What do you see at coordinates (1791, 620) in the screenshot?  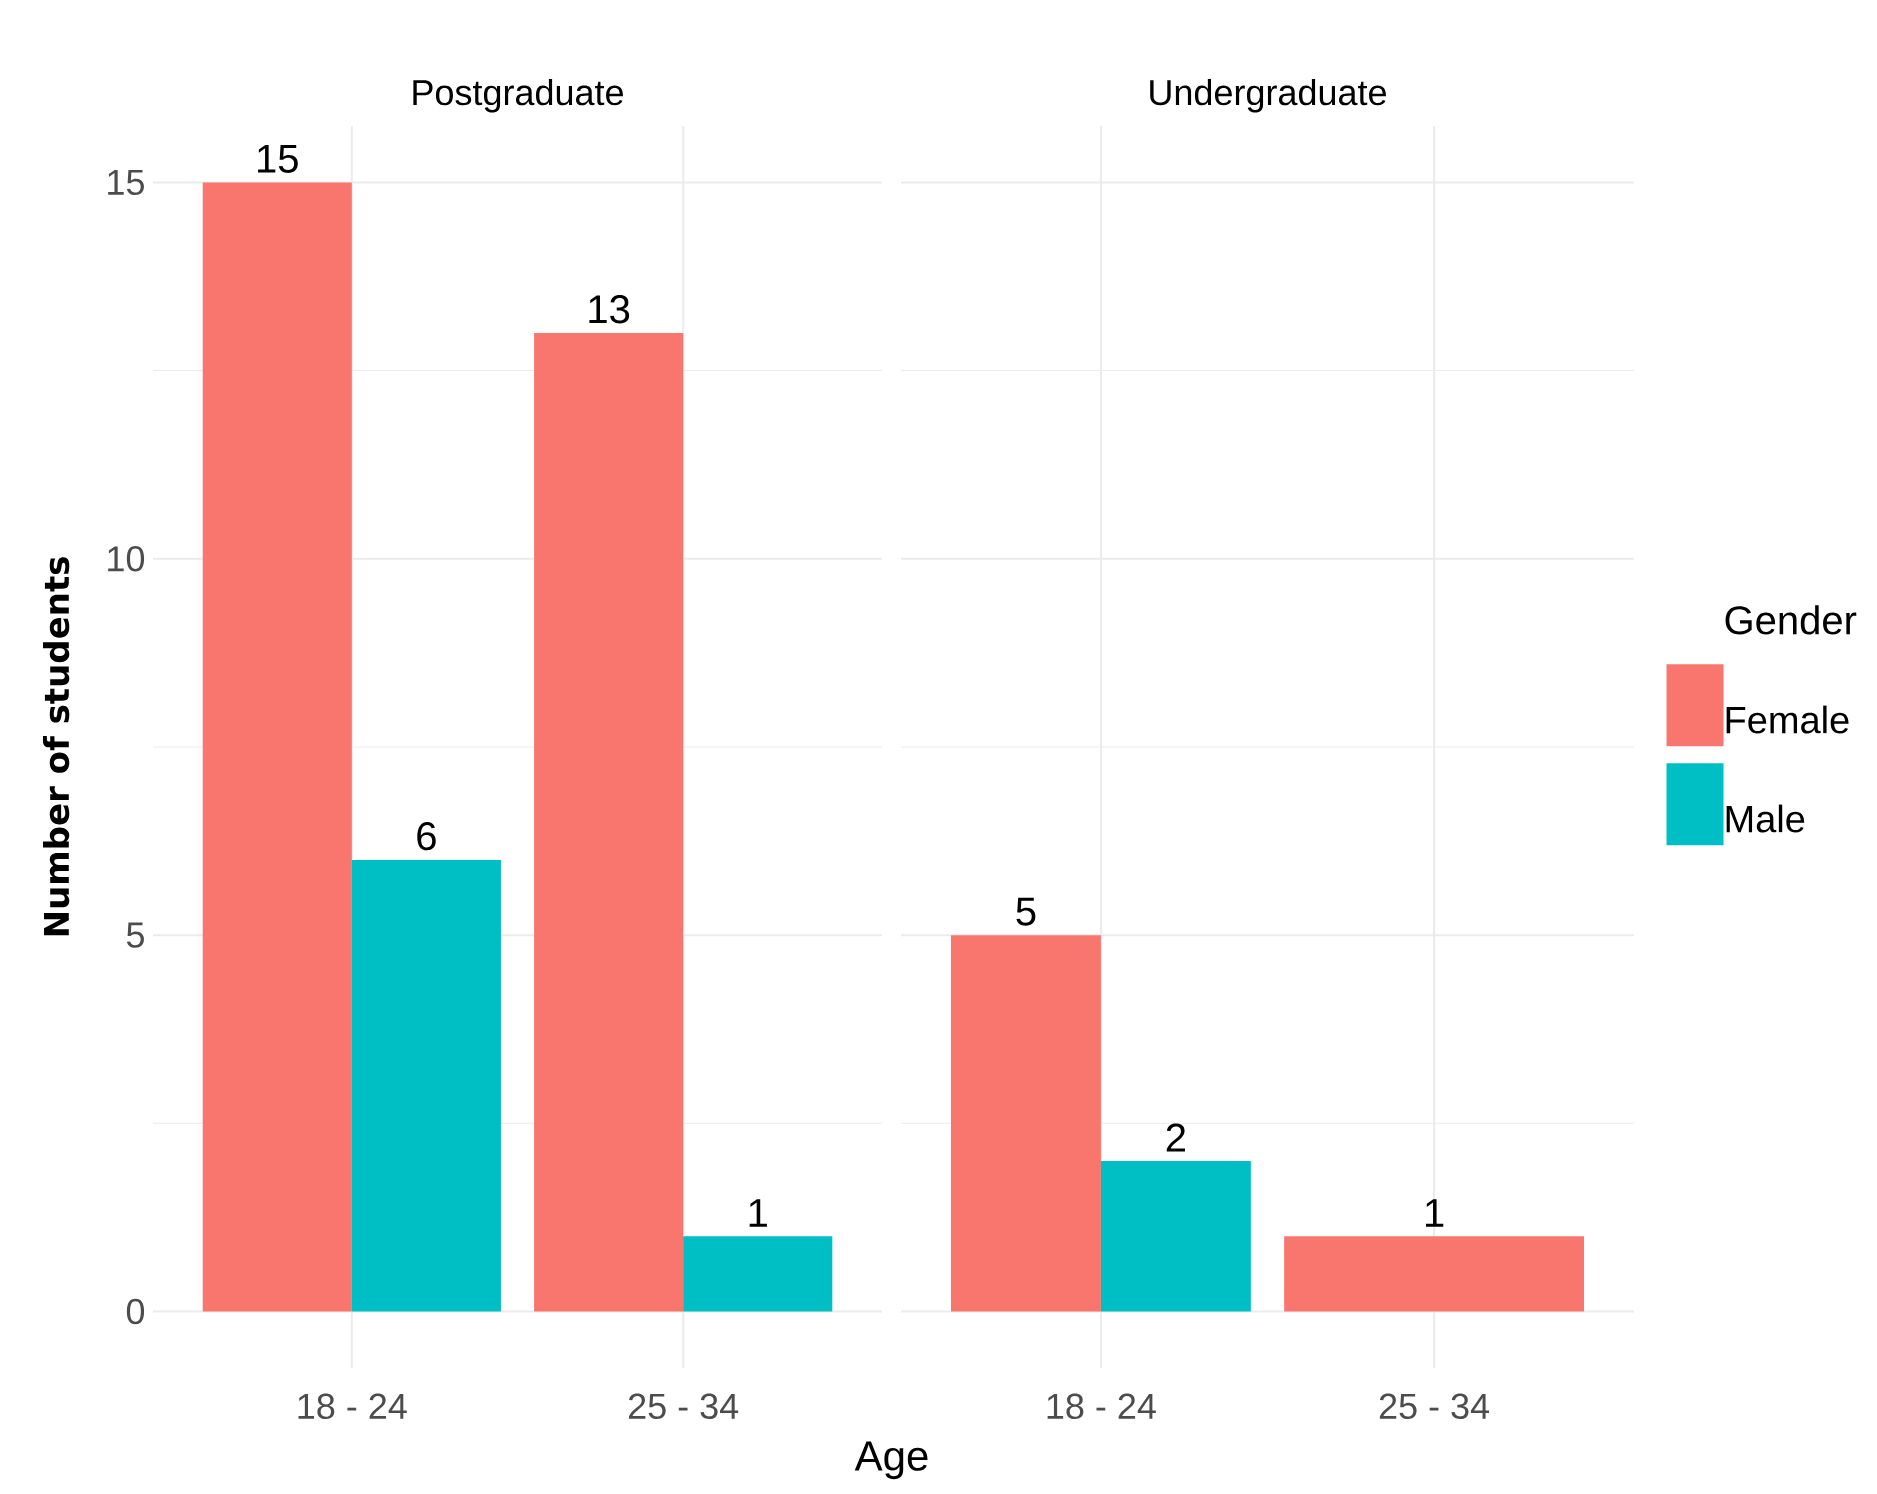 I see `legend-title: Gender` at bounding box center [1791, 620].